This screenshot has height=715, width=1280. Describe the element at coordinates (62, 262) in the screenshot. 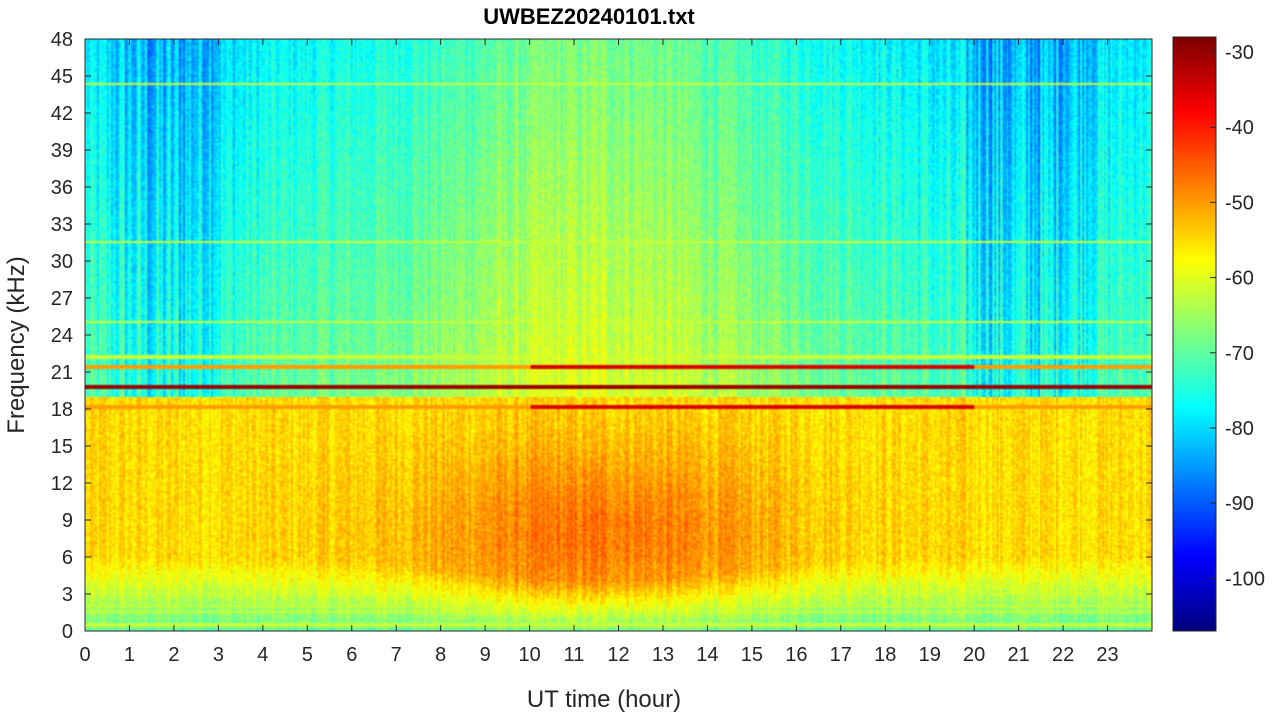

I see `y-tick-label: 30` at that location.